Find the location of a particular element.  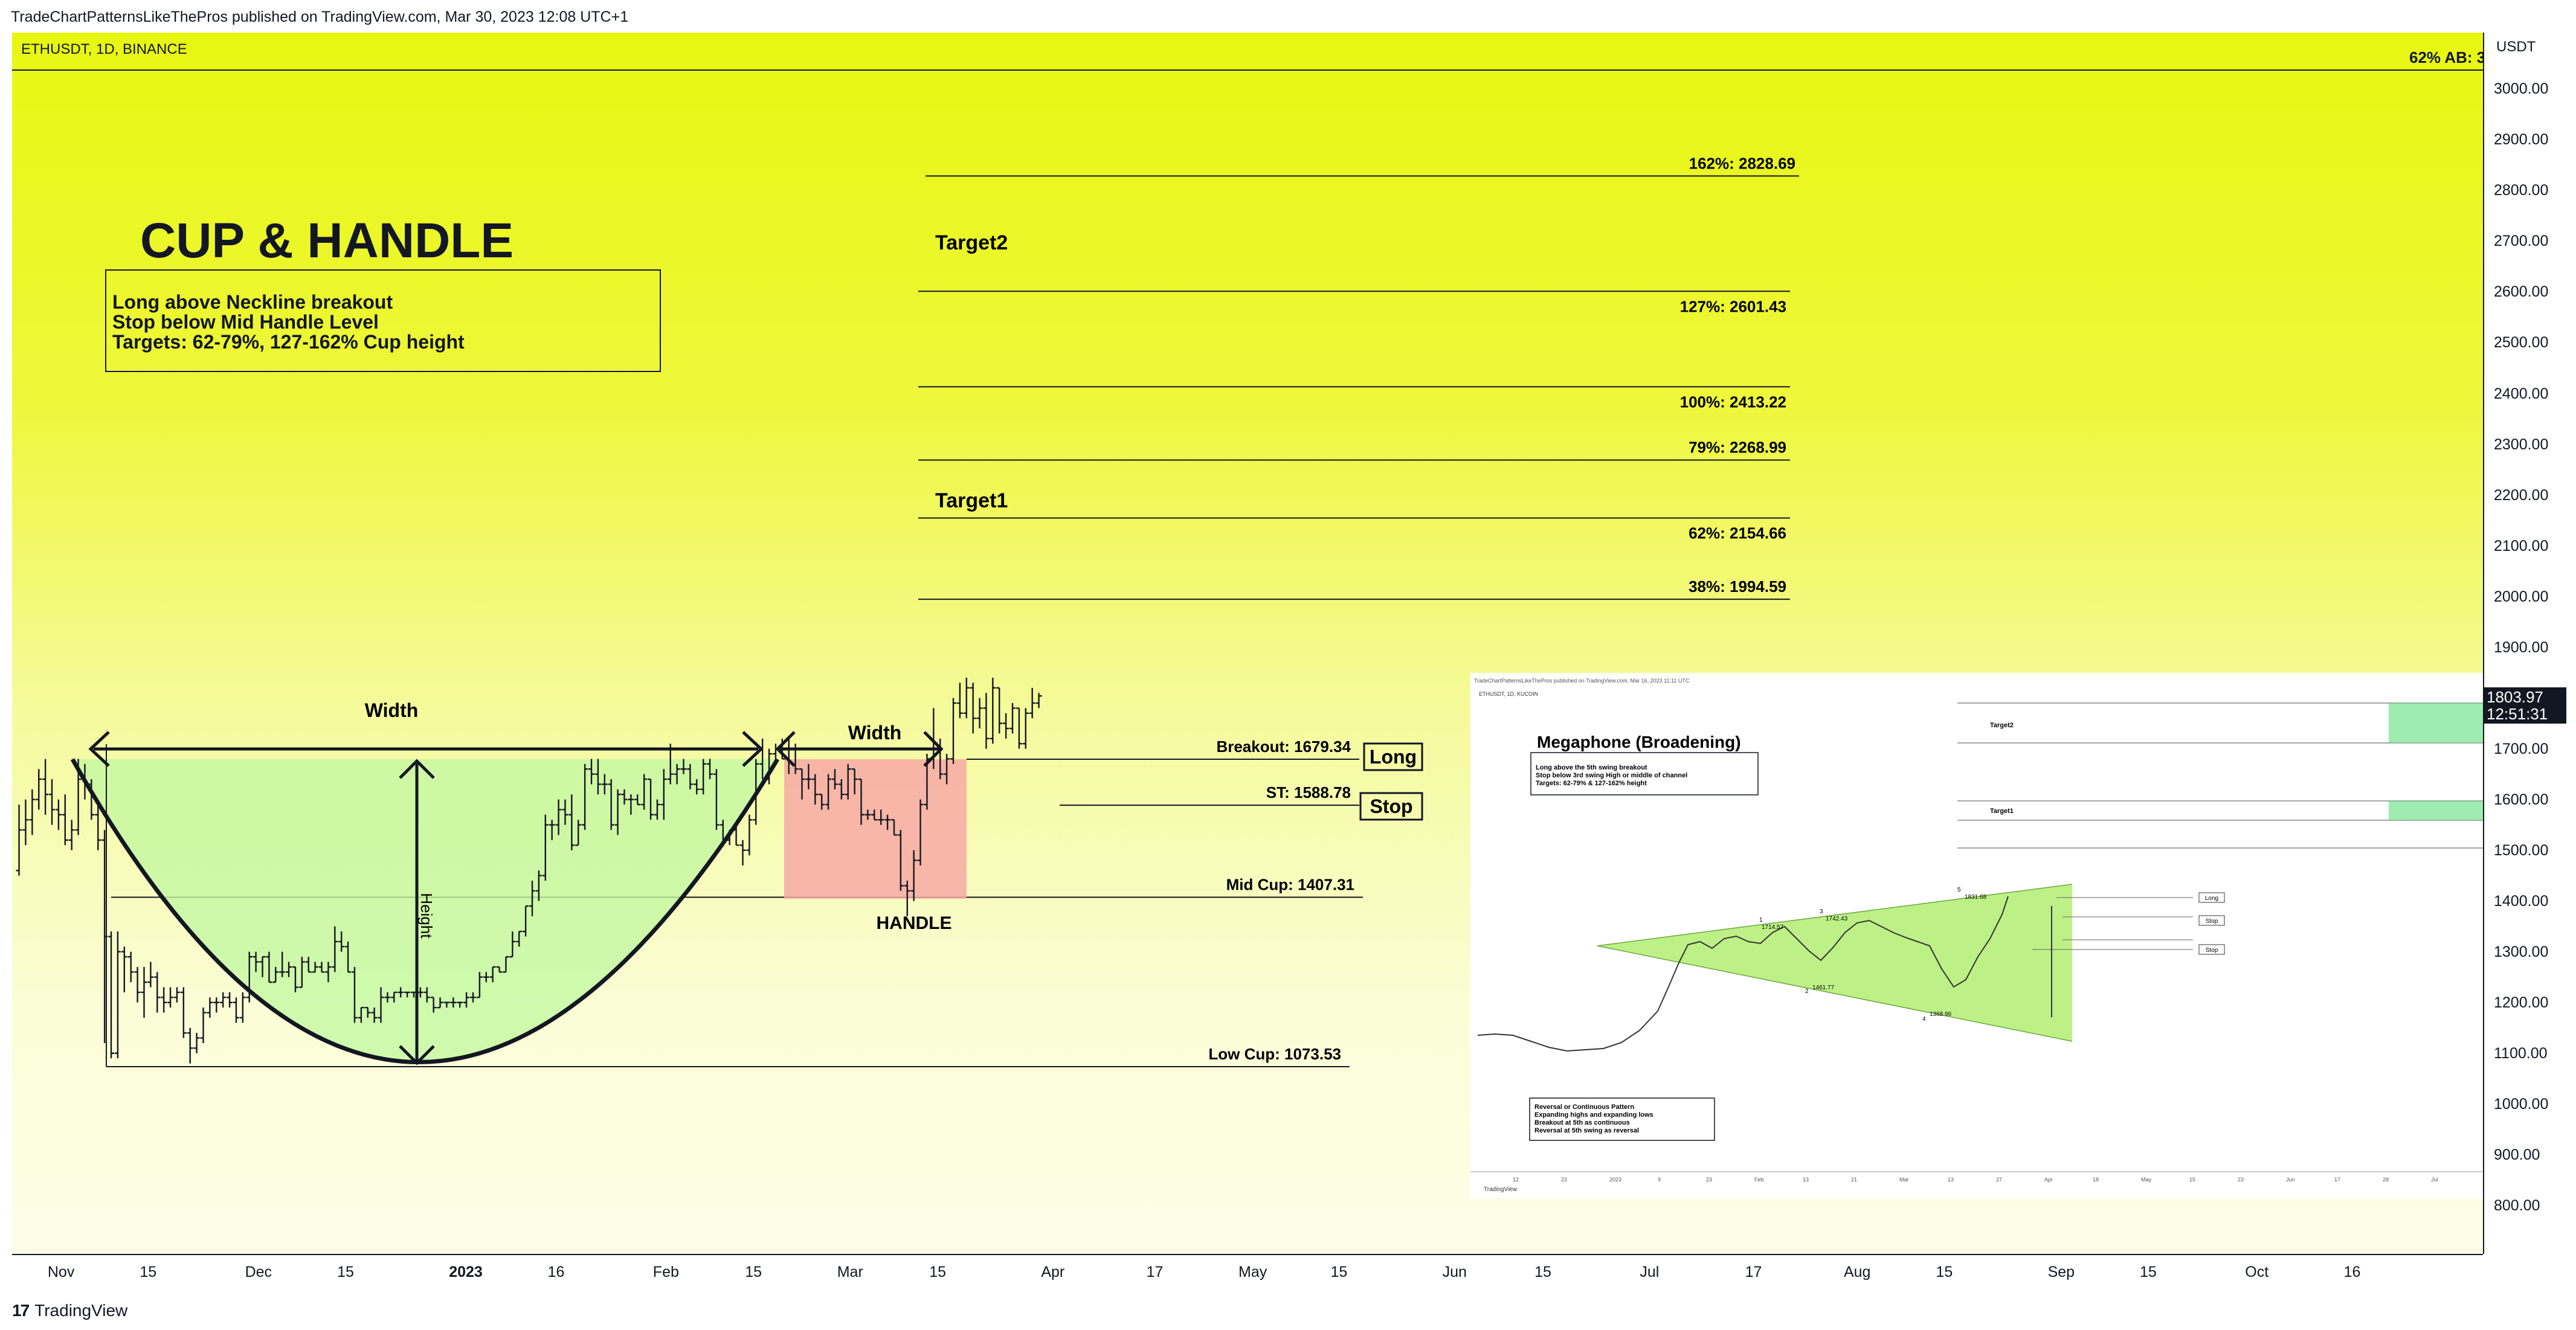

price-tick: 1200.00 is located at coordinates (2522, 1003).